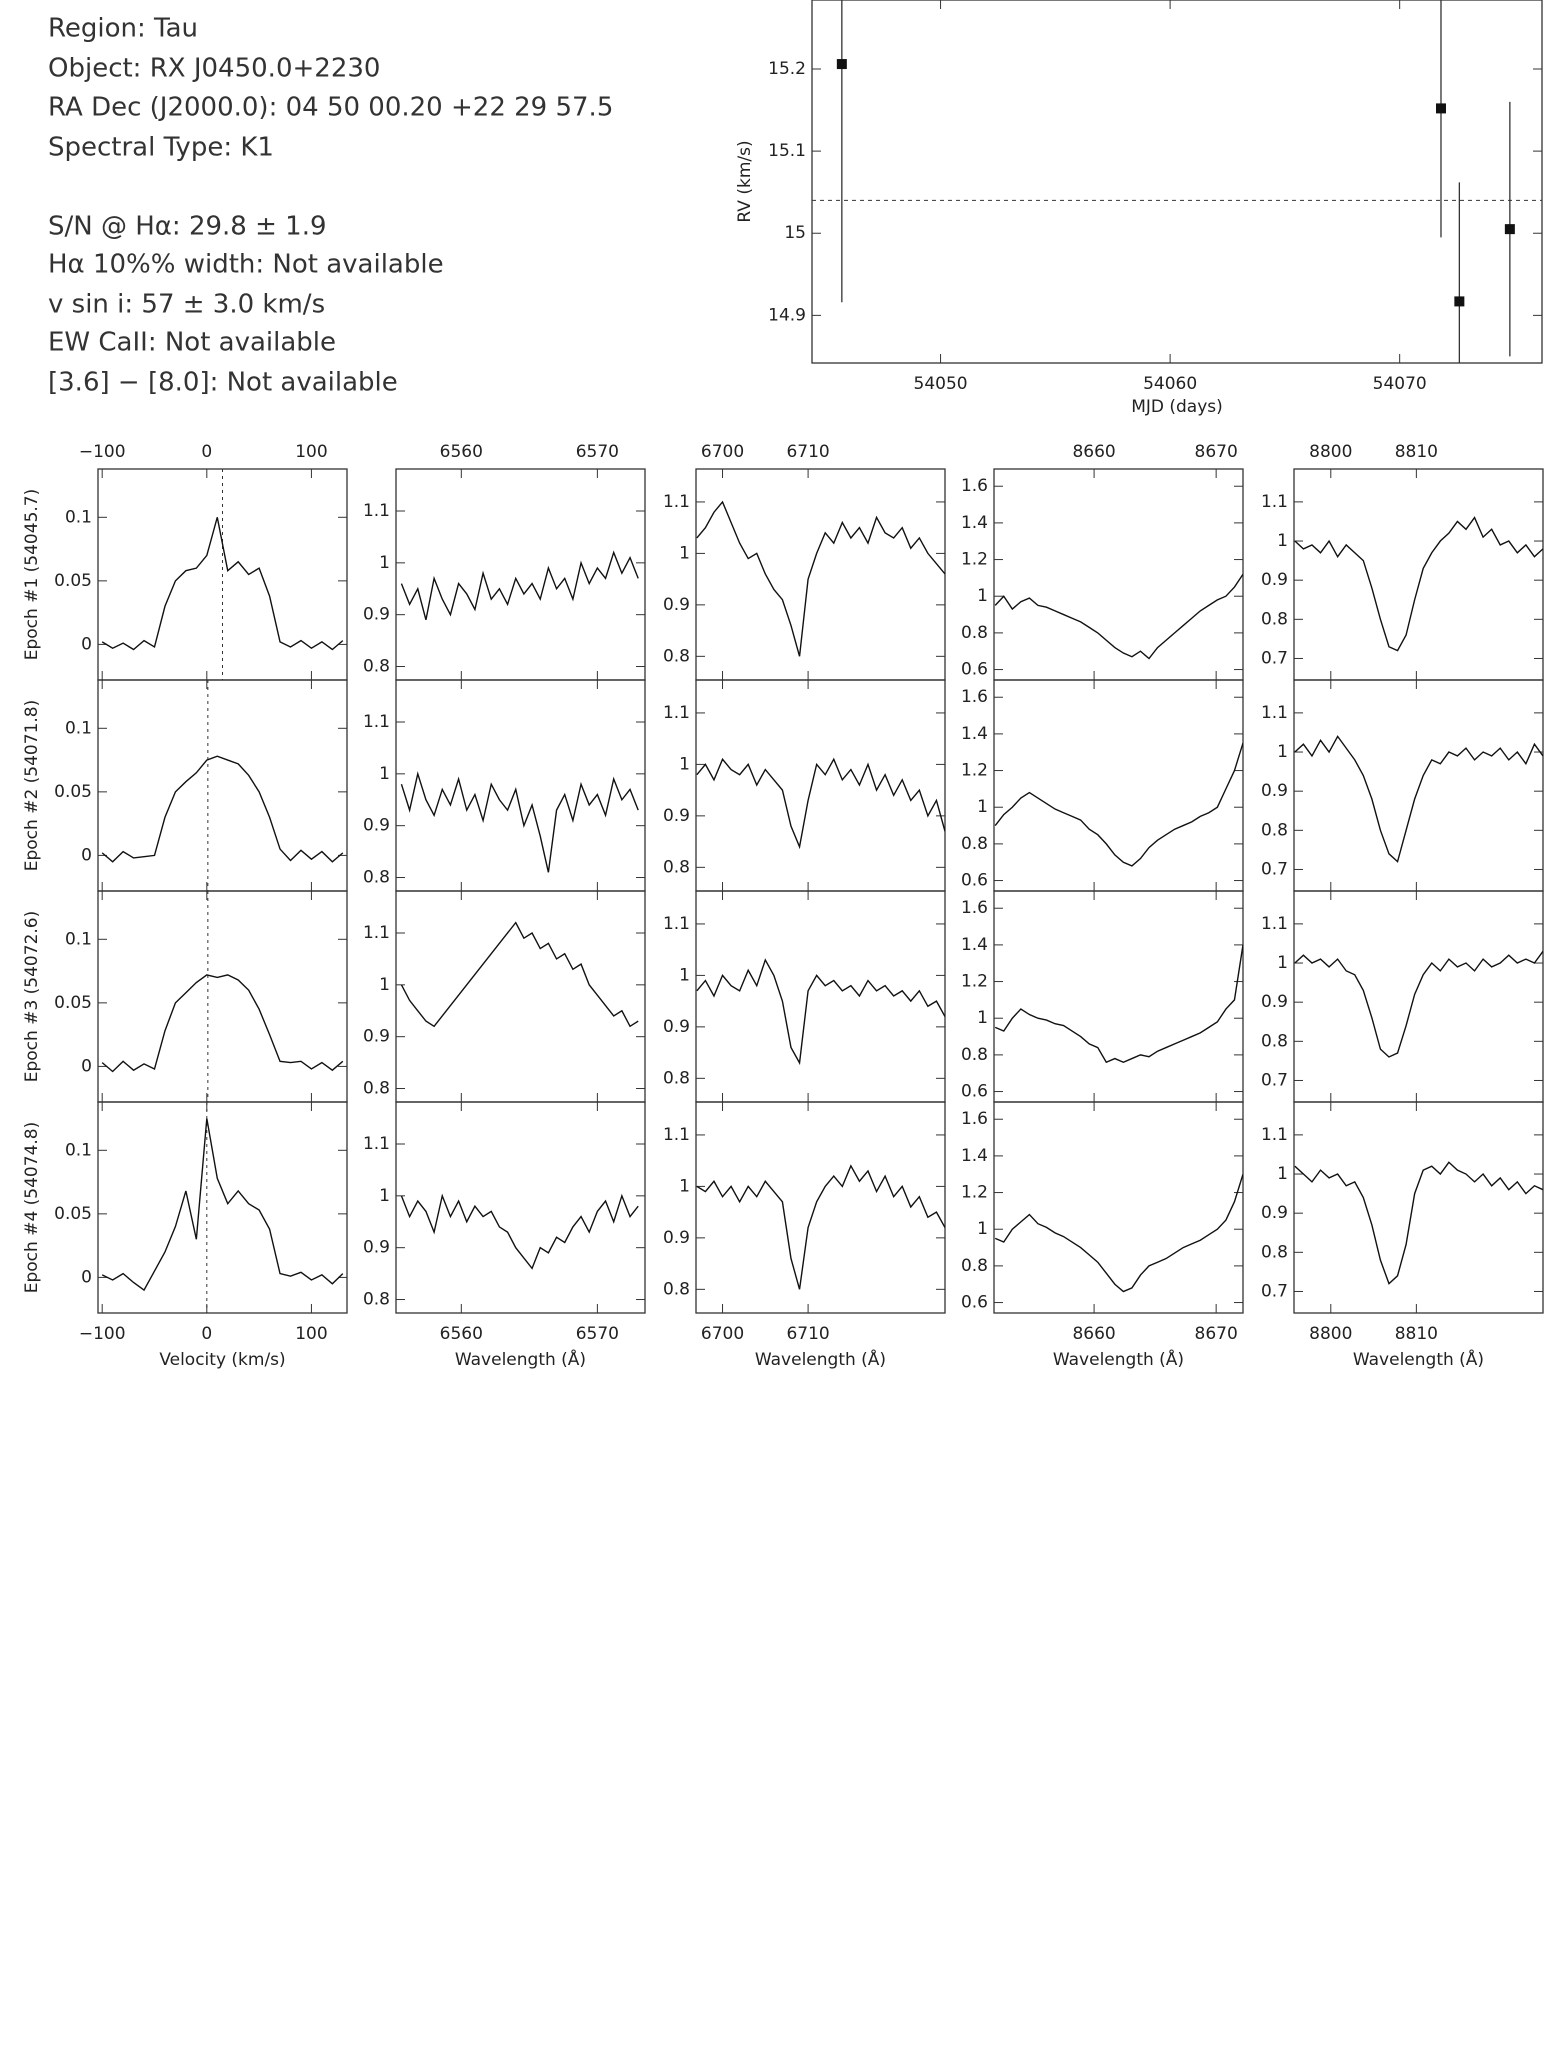  Describe the element at coordinates (1170, 384) in the screenshot. I see `x-tick-label: 54060` at that location.